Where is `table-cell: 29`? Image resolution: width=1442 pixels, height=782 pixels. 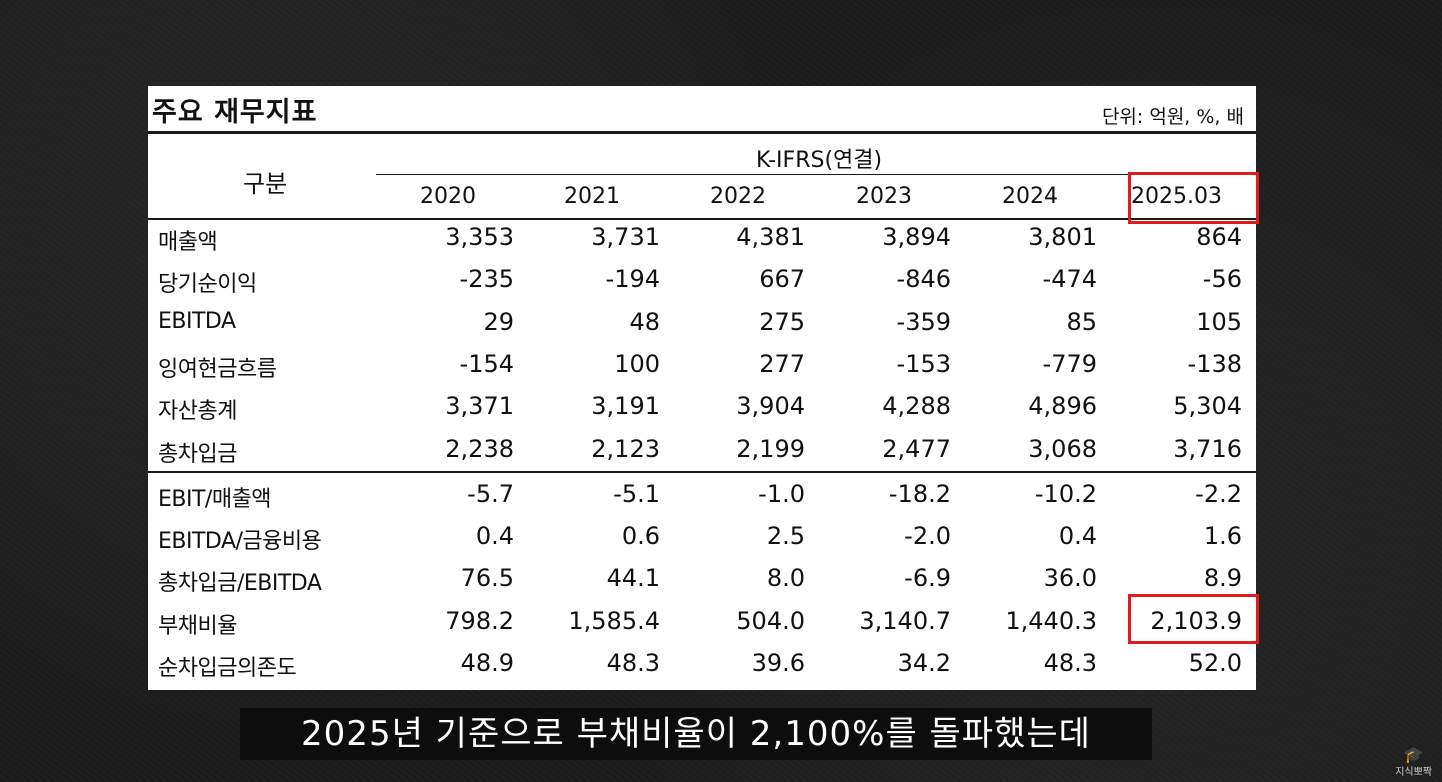 table-cell: 29 is located at coordinates (498, 321).